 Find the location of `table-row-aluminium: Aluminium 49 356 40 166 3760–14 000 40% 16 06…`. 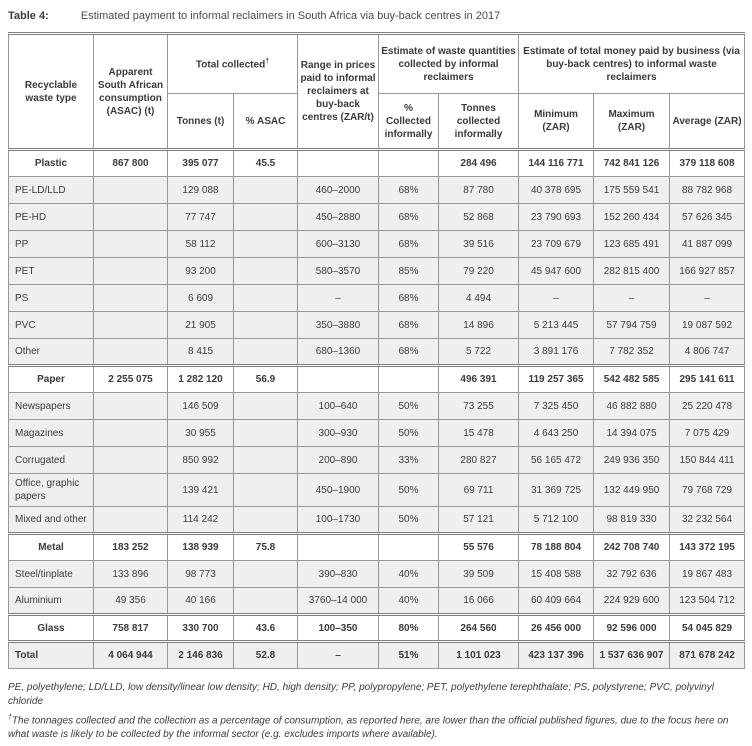

table-row-aluminium: Aluminium 49 356 40 166 3760–14 000 40% 16 06… is located at coordinates (377, 601).